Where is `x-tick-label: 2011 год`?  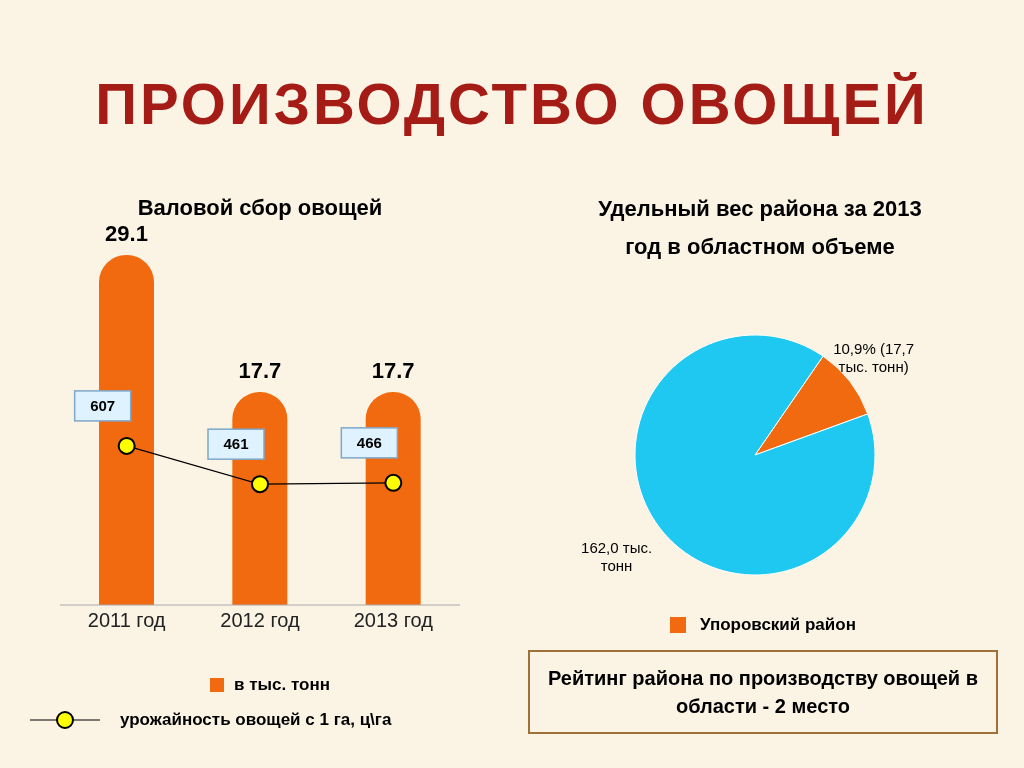 x-tick-label: 2011 год is located at coordinates (126, 620).